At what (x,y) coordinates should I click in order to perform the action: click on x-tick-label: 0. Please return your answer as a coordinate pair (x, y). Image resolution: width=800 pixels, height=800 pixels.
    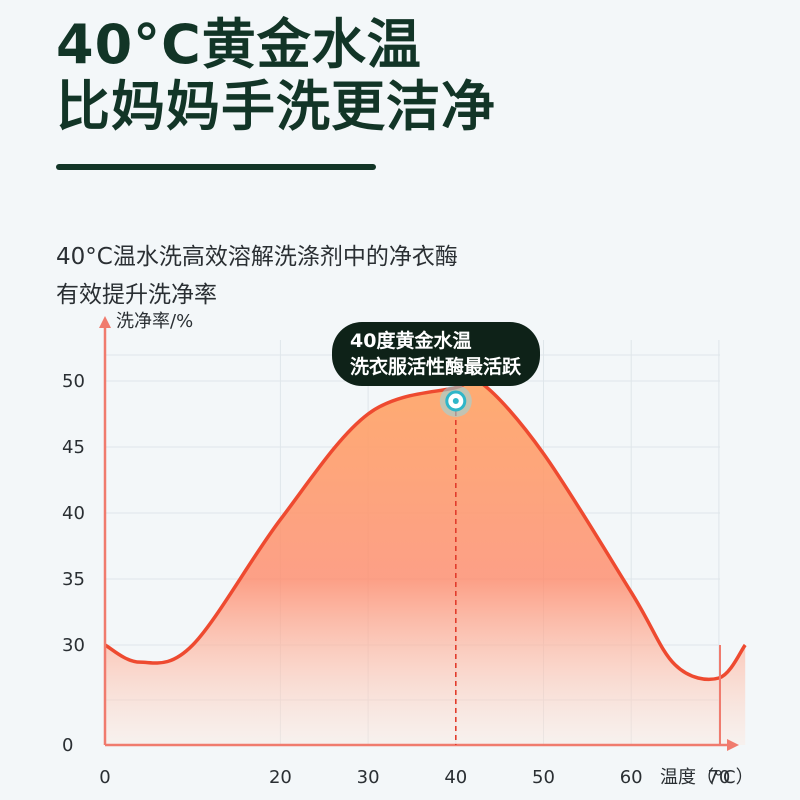
    Looking at the image, I should click on (104, 777).